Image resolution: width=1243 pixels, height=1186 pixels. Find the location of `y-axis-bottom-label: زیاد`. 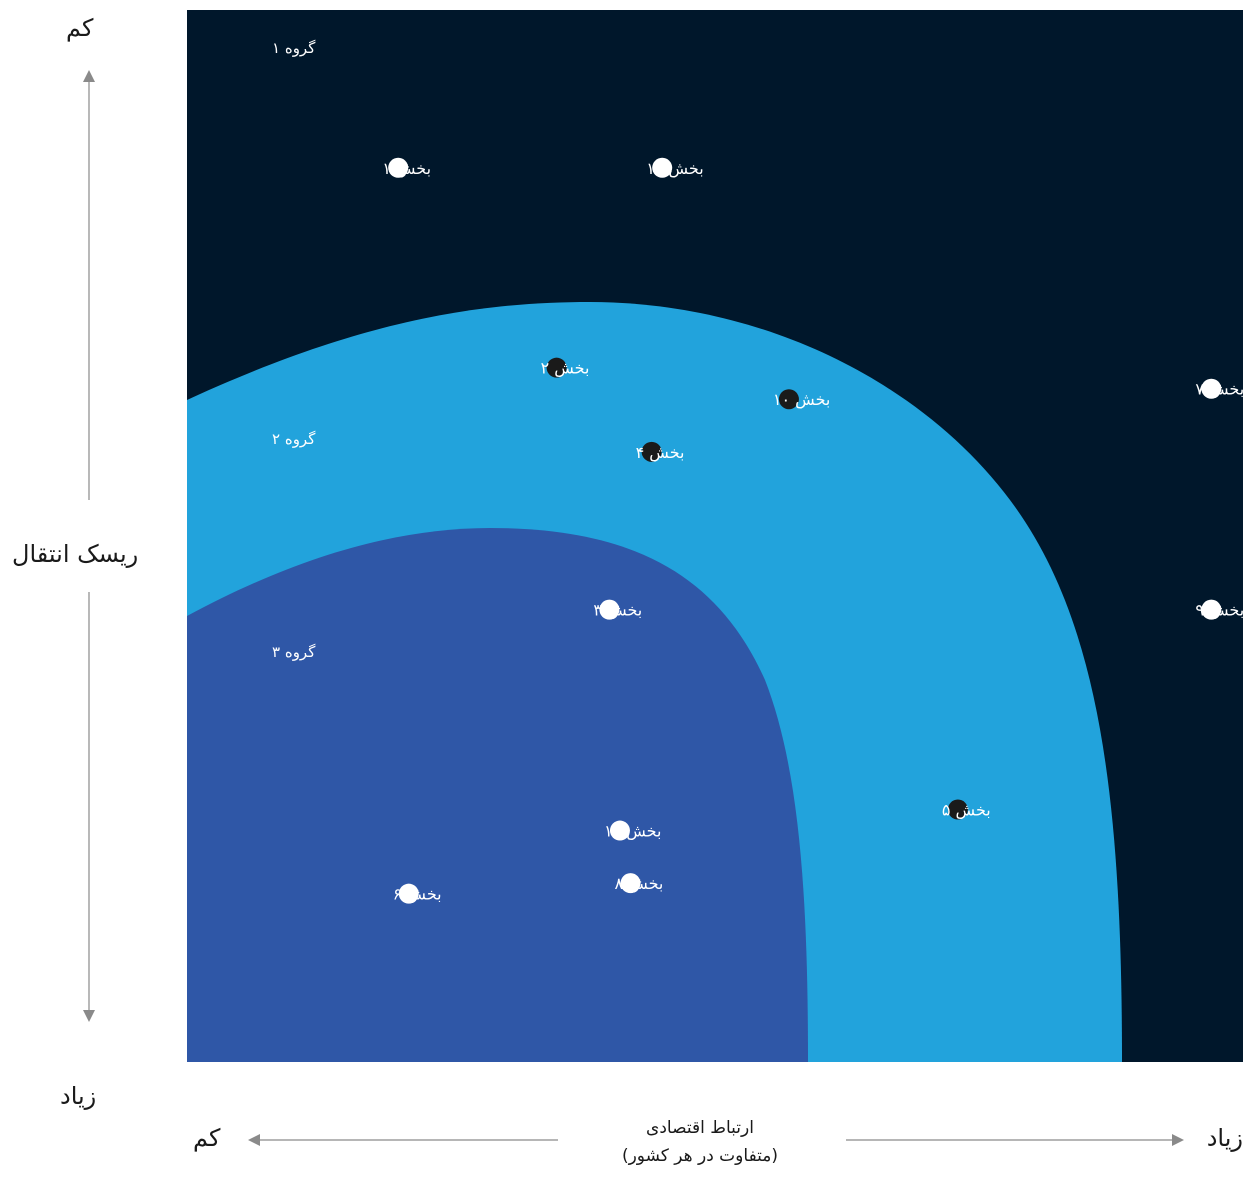

y-axis-bottom-label: زیاد is located at coordinates (78, 1096).